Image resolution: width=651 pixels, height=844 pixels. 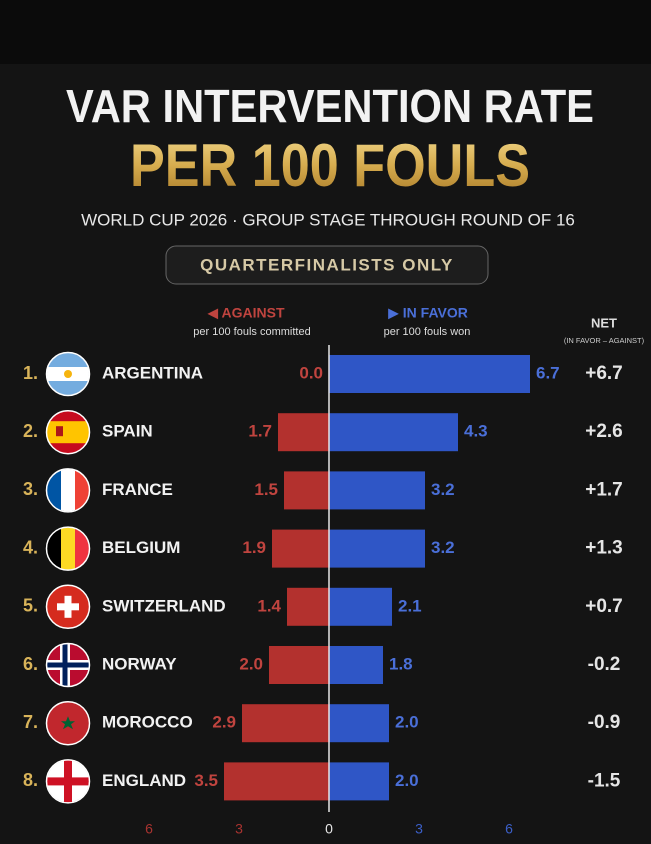 What do you see at coordinates (206, 780) in the screenshot?
I see `value-label: 3.5` at bounding box center [206, 780].